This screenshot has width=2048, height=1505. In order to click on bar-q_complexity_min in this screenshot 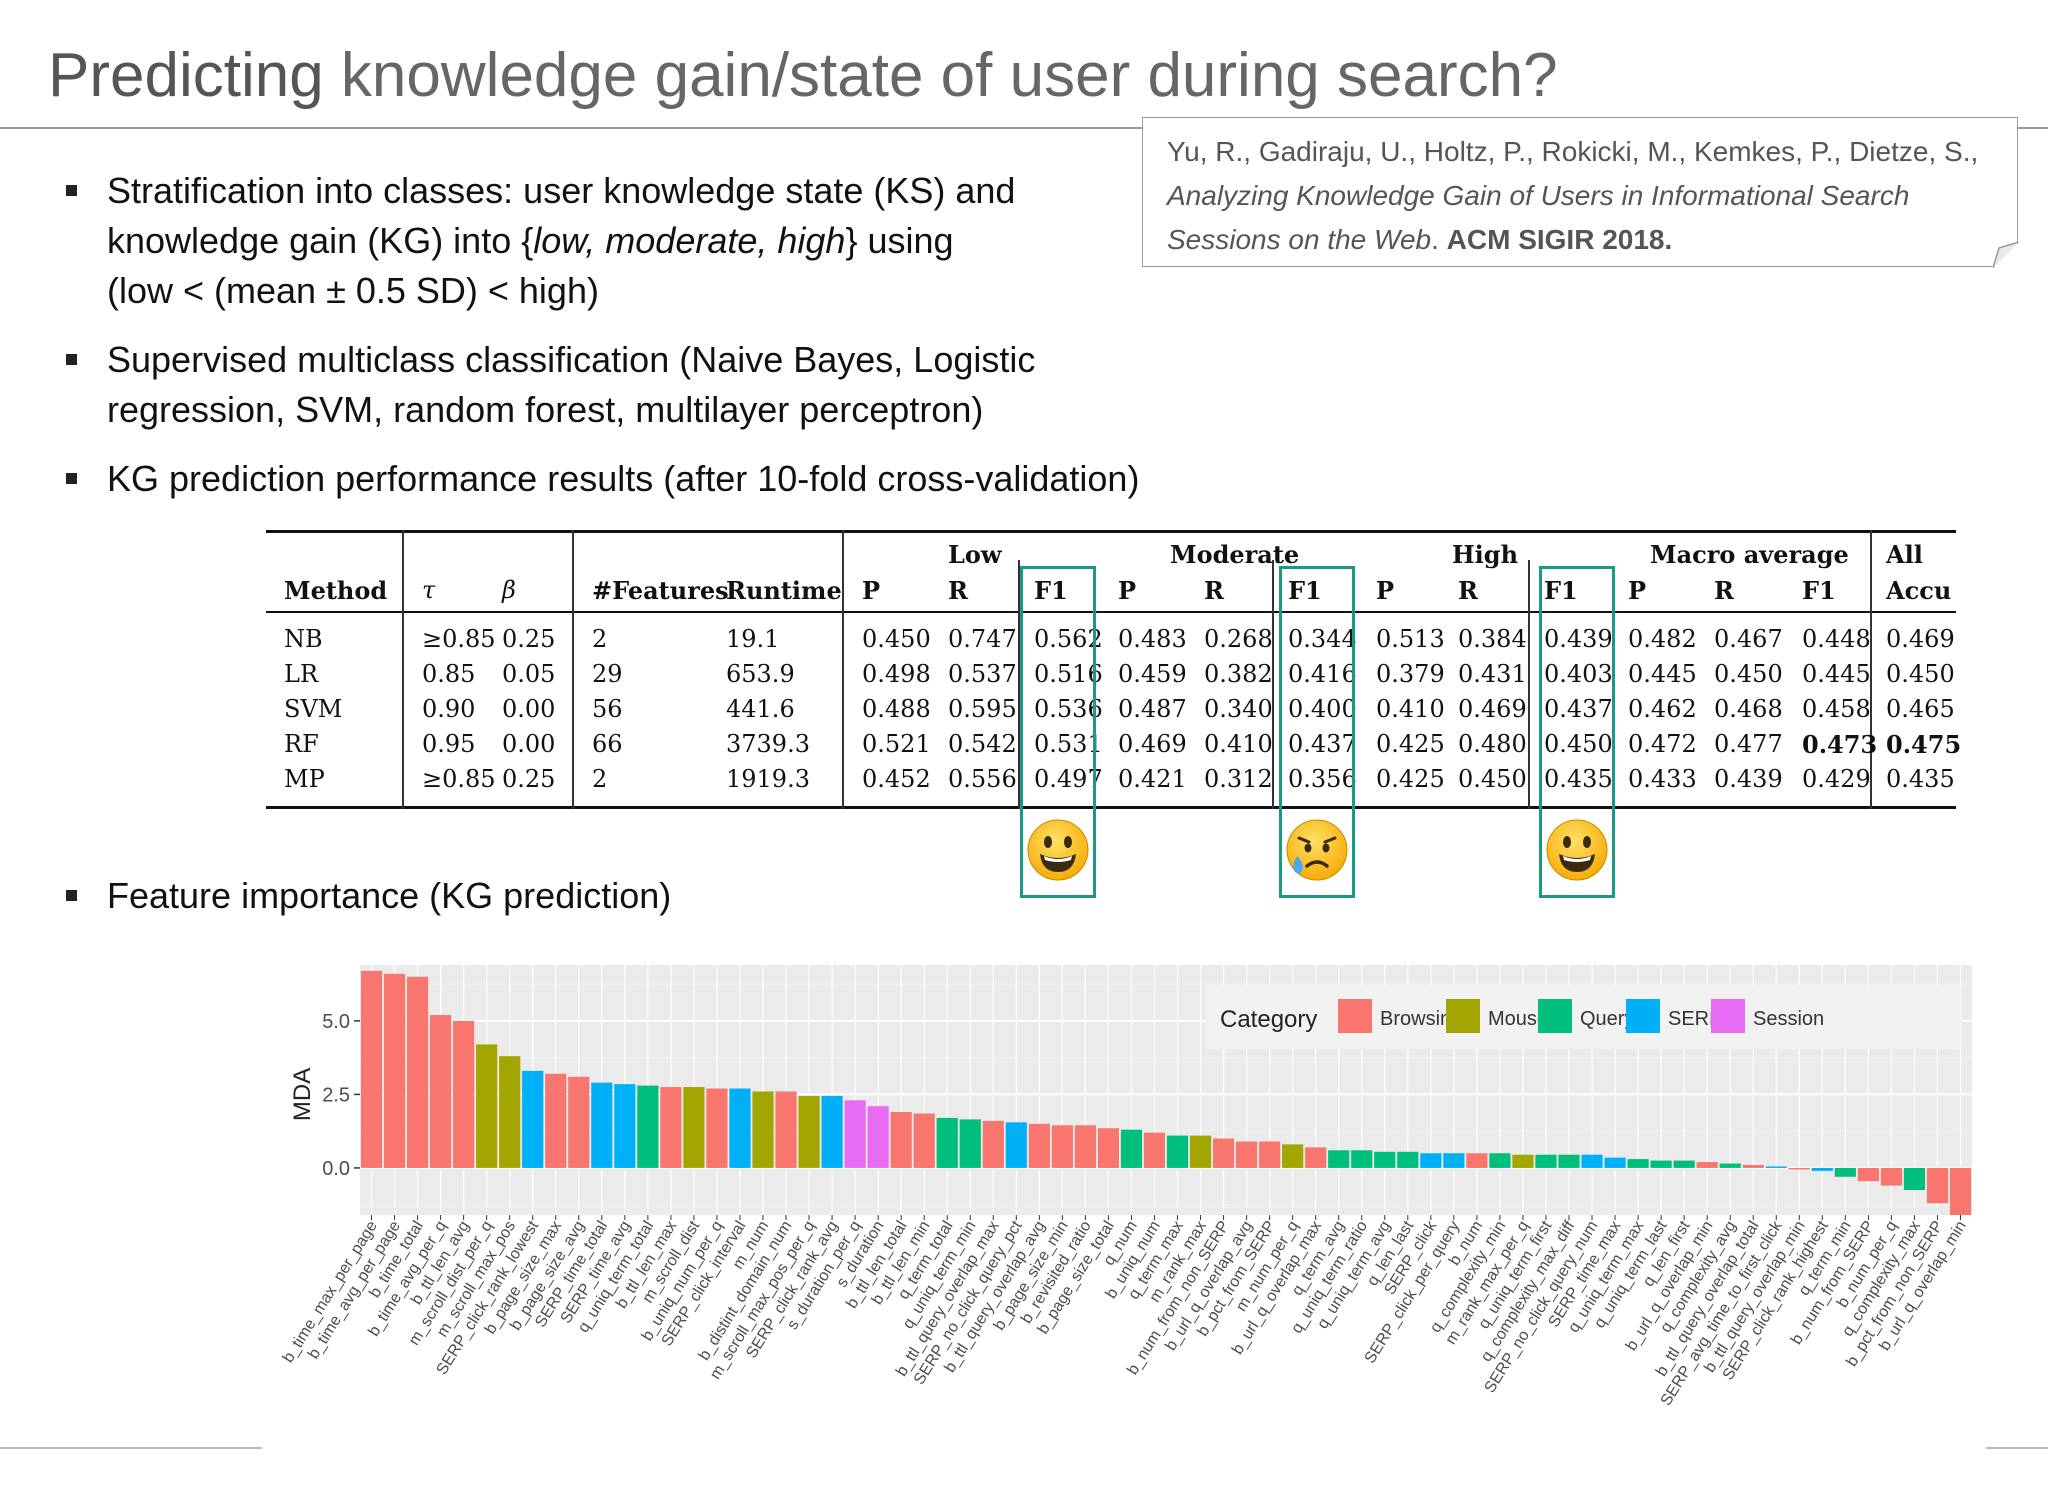, I will do `click(1500, 1160)`.